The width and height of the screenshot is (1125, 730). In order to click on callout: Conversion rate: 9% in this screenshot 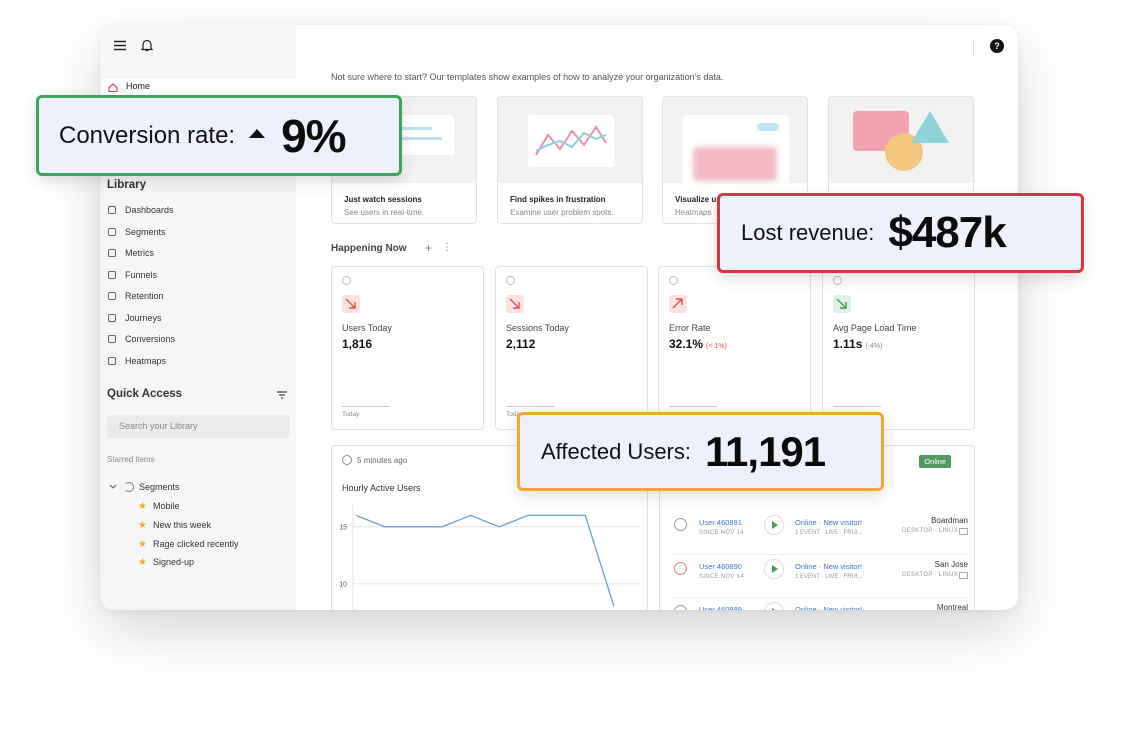, I will do `click(219, 135)`.